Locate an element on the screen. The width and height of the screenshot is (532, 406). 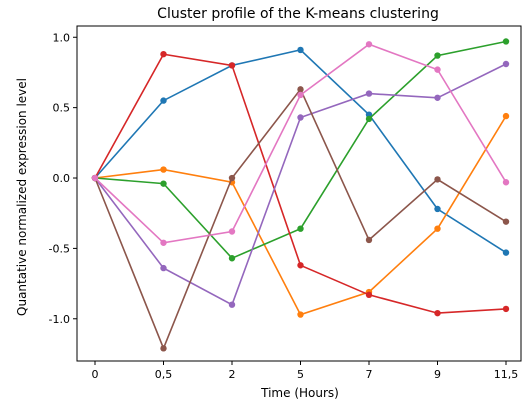
x-tick-label: 0,5 is located at coordinates (164, 374).